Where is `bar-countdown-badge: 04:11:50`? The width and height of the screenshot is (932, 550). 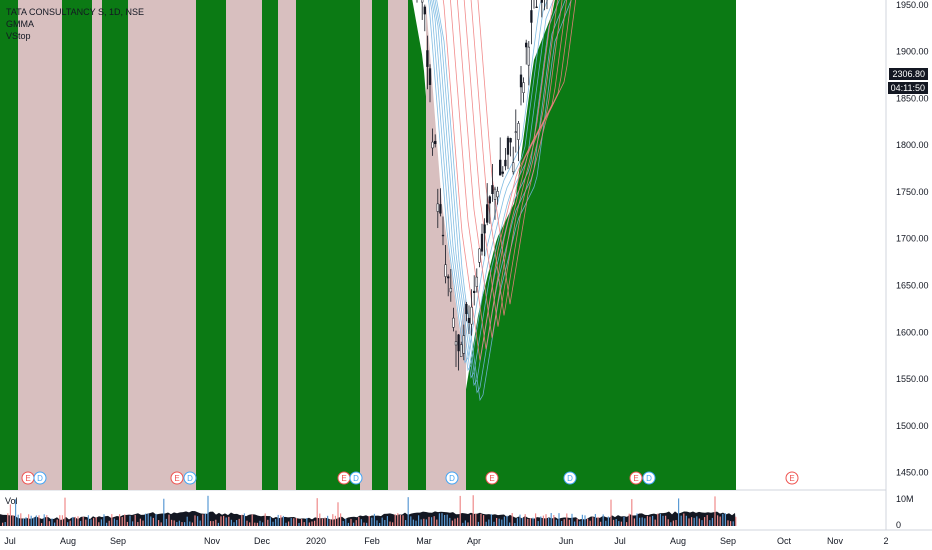
bar-countdown-badge: 04:11:50 is located at coordinates (907, 88).